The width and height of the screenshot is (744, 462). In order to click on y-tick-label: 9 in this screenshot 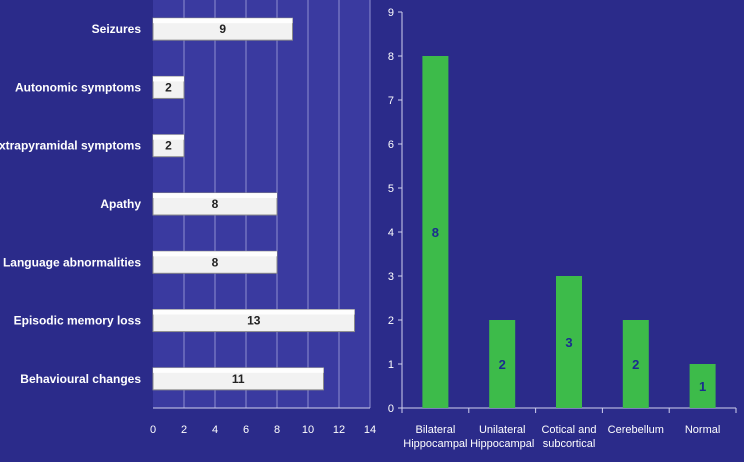, I will do `click(391, 13)`.